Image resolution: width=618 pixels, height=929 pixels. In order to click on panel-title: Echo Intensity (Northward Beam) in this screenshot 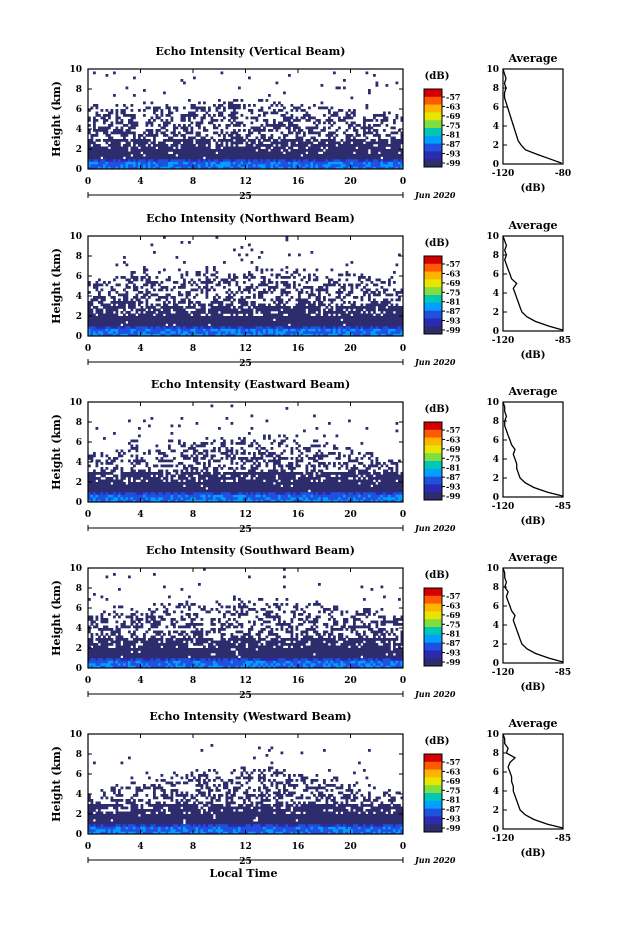, I will do `click(250, 218)`.